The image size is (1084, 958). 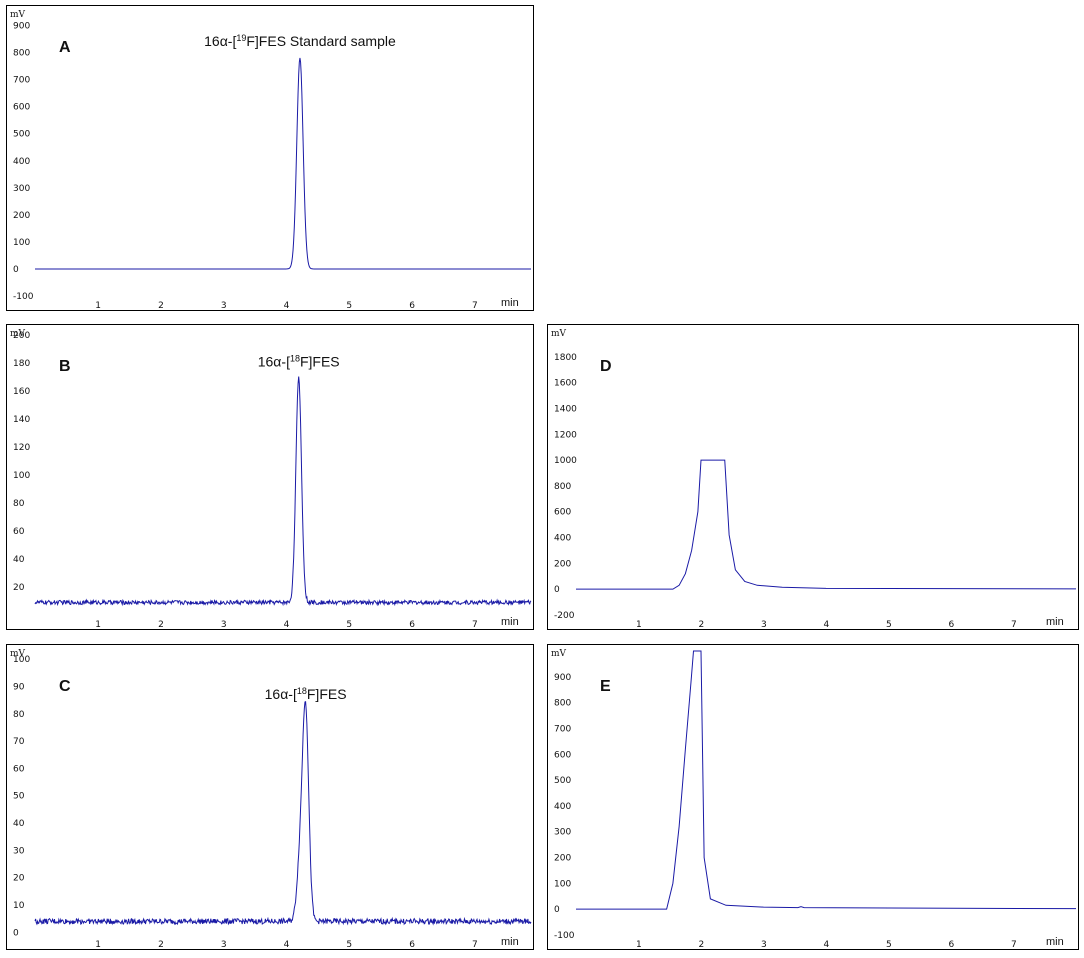 I want to click on chart-d-ytick: 600, so click(x=562, y=513).